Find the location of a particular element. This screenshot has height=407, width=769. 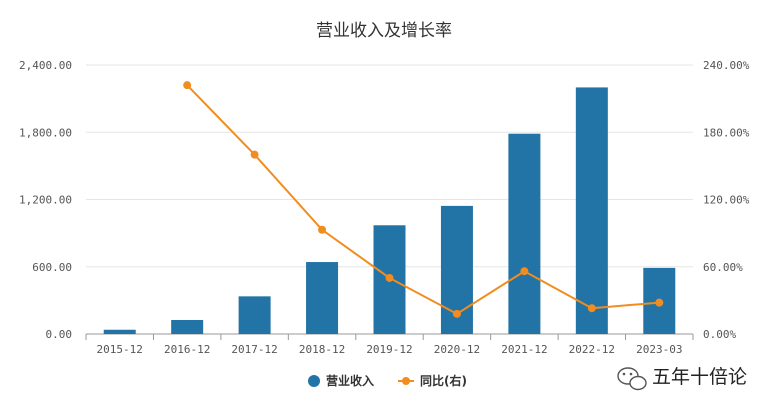

left-axis: 0.00 600.00 1,200.00 1,800.00 2,400.00 is located at coordinates (45, 200).